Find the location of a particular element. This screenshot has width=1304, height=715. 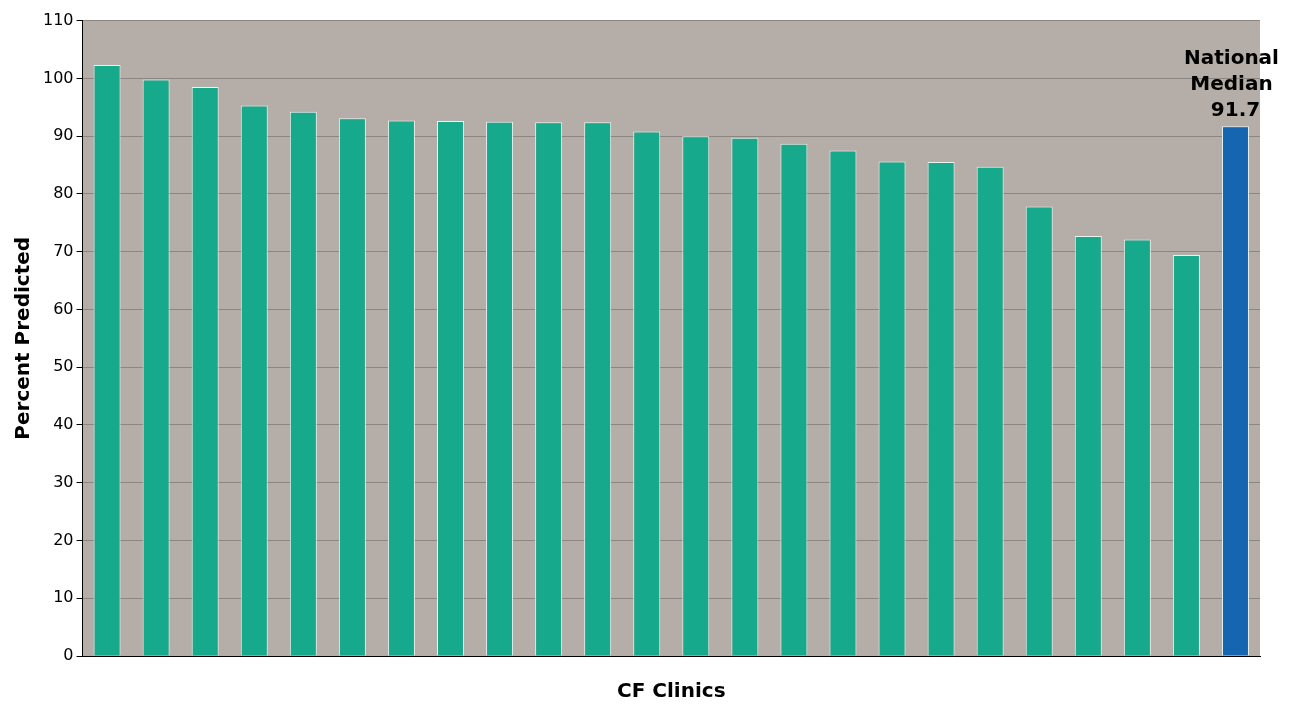

y-tick-label: 110 is located at coordinates (58, 19).